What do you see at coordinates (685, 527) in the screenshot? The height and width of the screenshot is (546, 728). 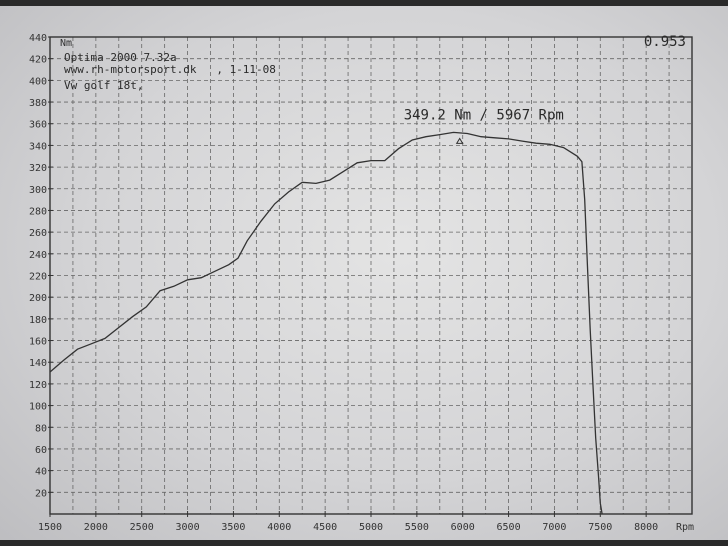 I see `x-axis-label: Rpm` at bounding box center [685, 527].